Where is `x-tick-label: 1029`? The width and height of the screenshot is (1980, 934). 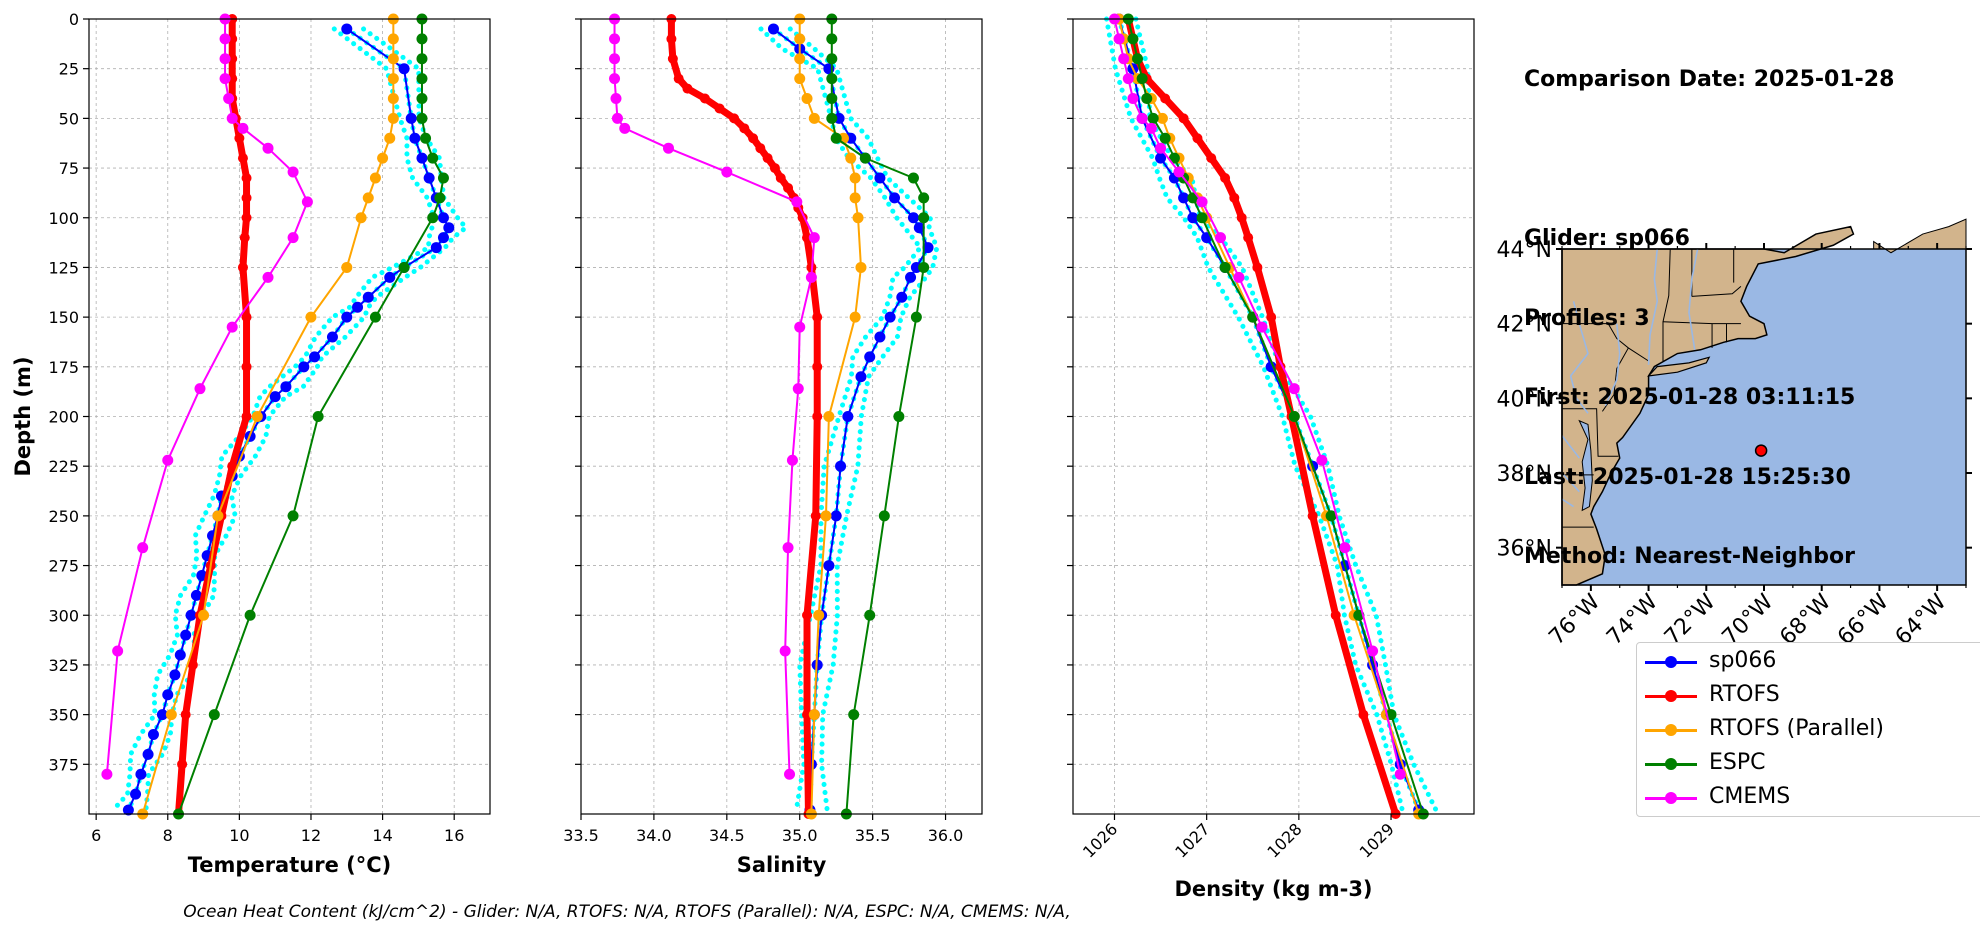
x-tick-label: 1029 is located at coordinates (1377, 840).